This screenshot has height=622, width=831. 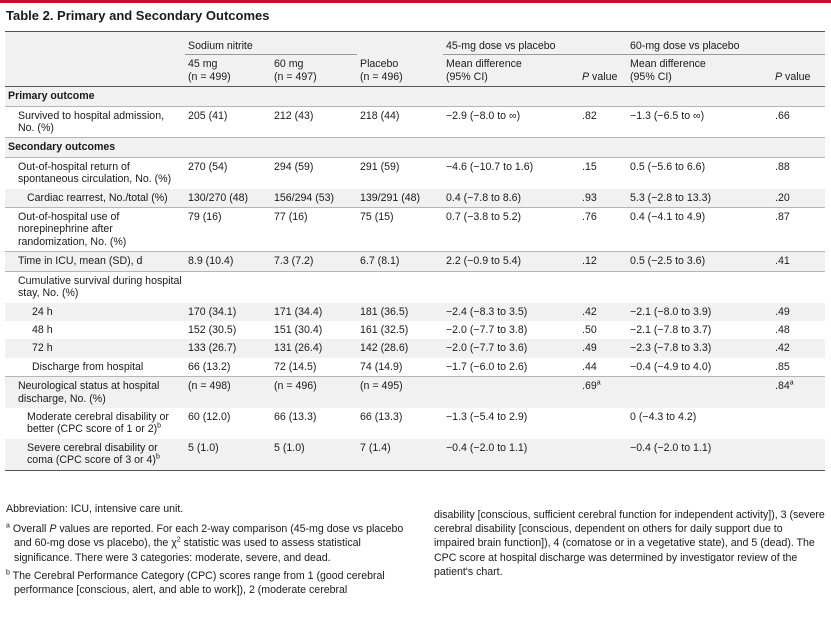 What do you see at coordinates (415, 96) in the screenshot?
I see `section-label: Primary outcome` at bounding box center [415, 96].